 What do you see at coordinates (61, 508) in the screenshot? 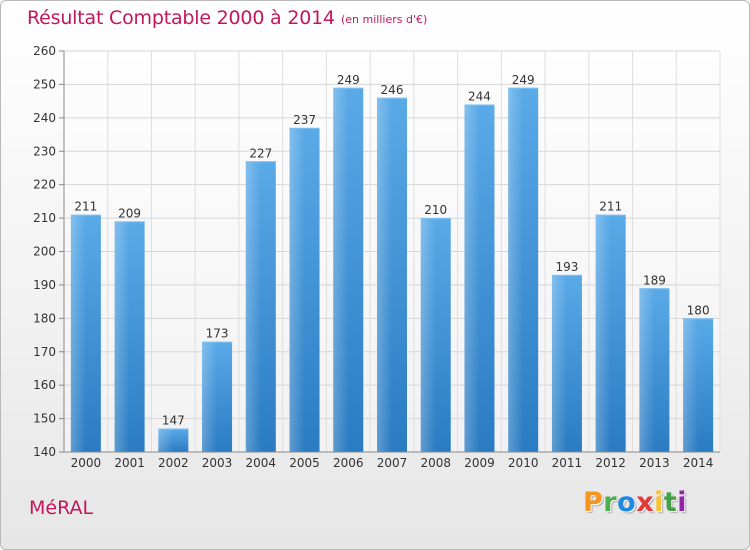
I see `commune-name: MéRAL` at bounding box center [61, 508].